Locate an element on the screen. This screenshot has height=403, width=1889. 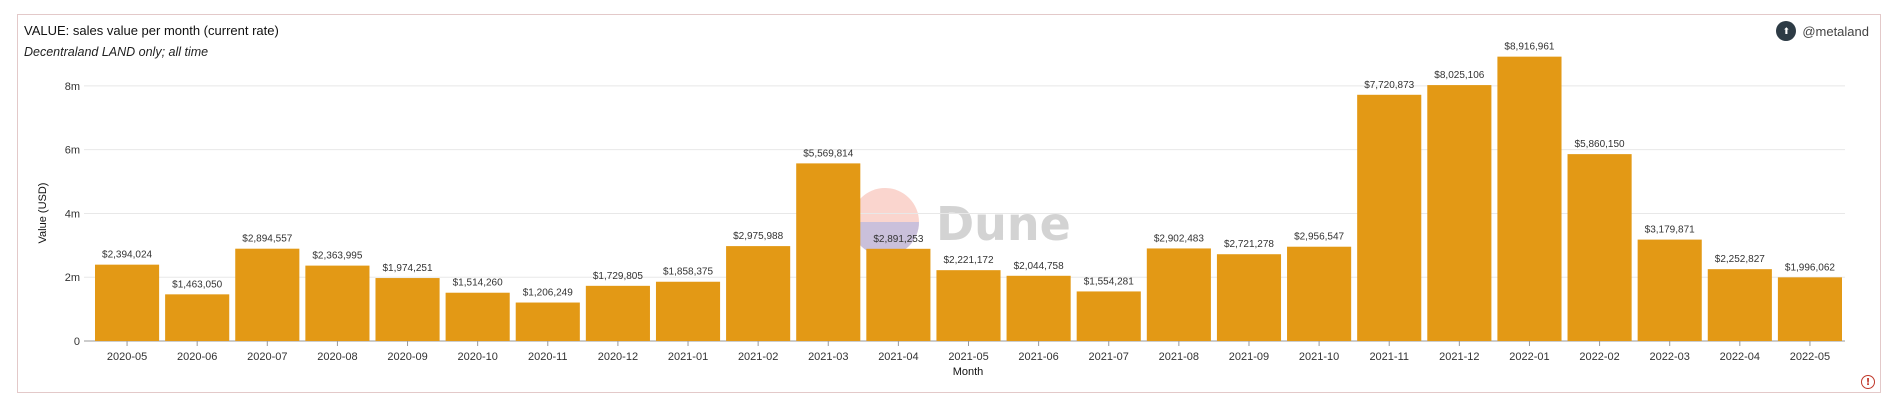
x-tick-label: 2022-04 is located at coordinates (1740, 357).